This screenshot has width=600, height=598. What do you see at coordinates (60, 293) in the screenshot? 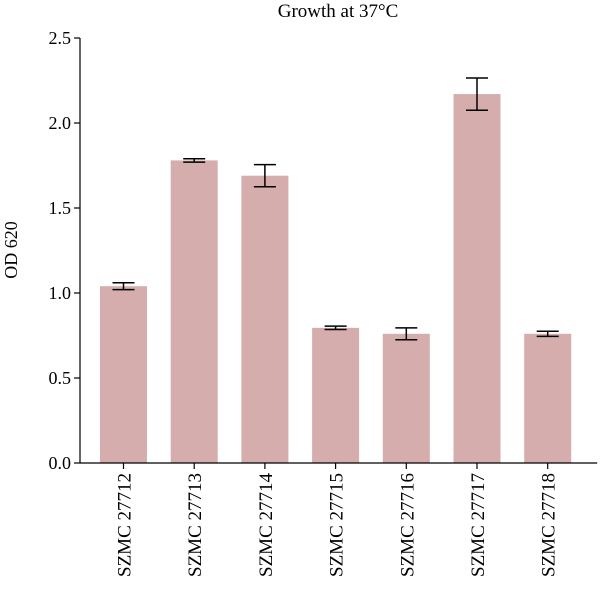
I see `y-tick-label: 1.0` at bounding box center [60, 293].